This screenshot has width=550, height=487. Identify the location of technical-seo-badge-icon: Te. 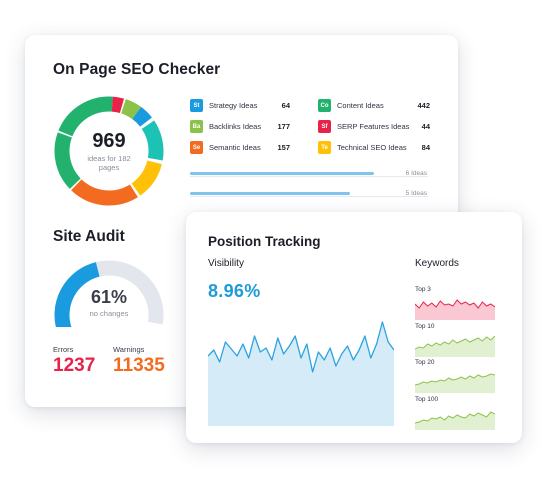
(324, 147).